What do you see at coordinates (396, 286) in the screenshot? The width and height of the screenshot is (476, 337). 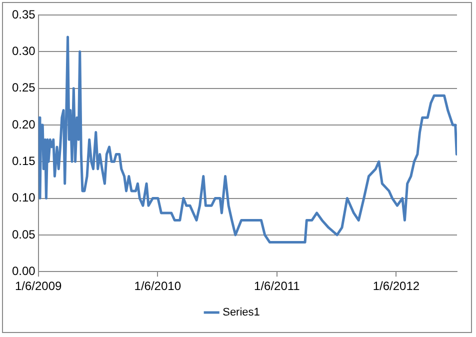 I see `x-tick-label: 1/6/2012` at bounding box center [396, 286].